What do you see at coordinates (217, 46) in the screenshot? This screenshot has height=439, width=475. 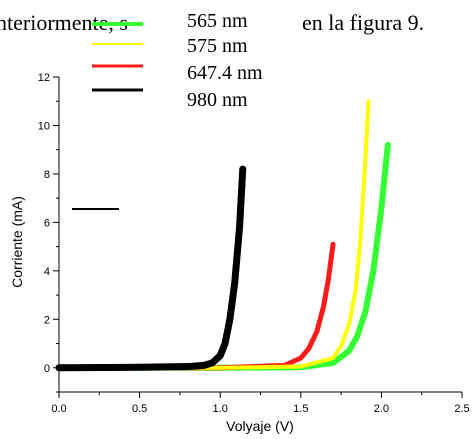 I see `legend-label-575: 575 nm` at bounding box center [217, 46].